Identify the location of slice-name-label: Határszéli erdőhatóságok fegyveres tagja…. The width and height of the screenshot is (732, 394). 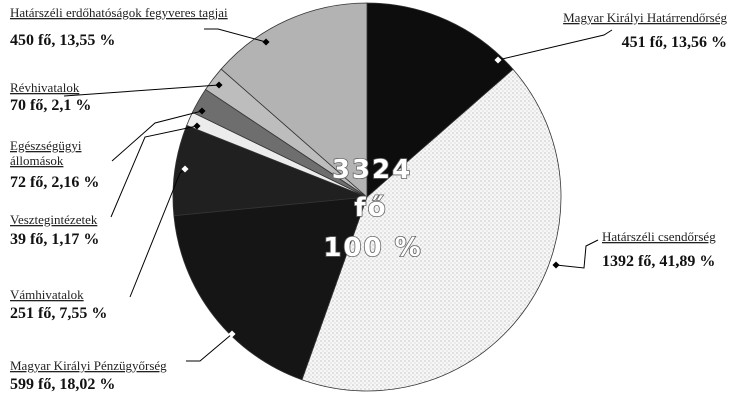
(119, 12).